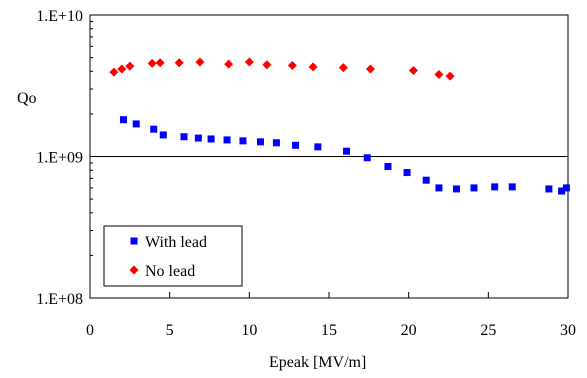 The image size is (587, 378). I want to click on x-tick-label: 5, so click(170, 330).